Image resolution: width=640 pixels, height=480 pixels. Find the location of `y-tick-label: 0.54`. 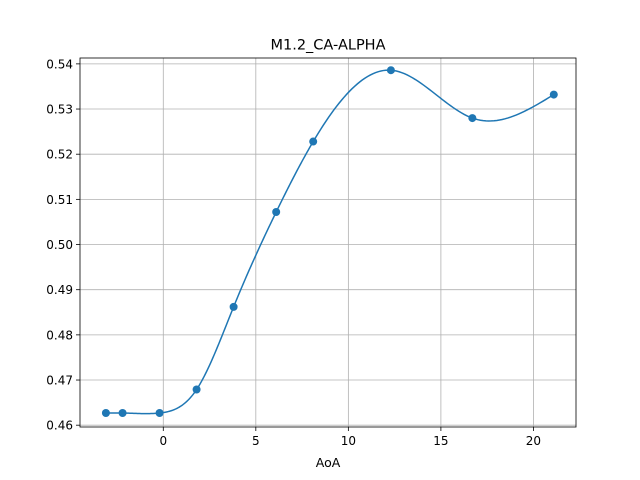

y-tick-label: 0.54 is located at coordinates (59, 64).